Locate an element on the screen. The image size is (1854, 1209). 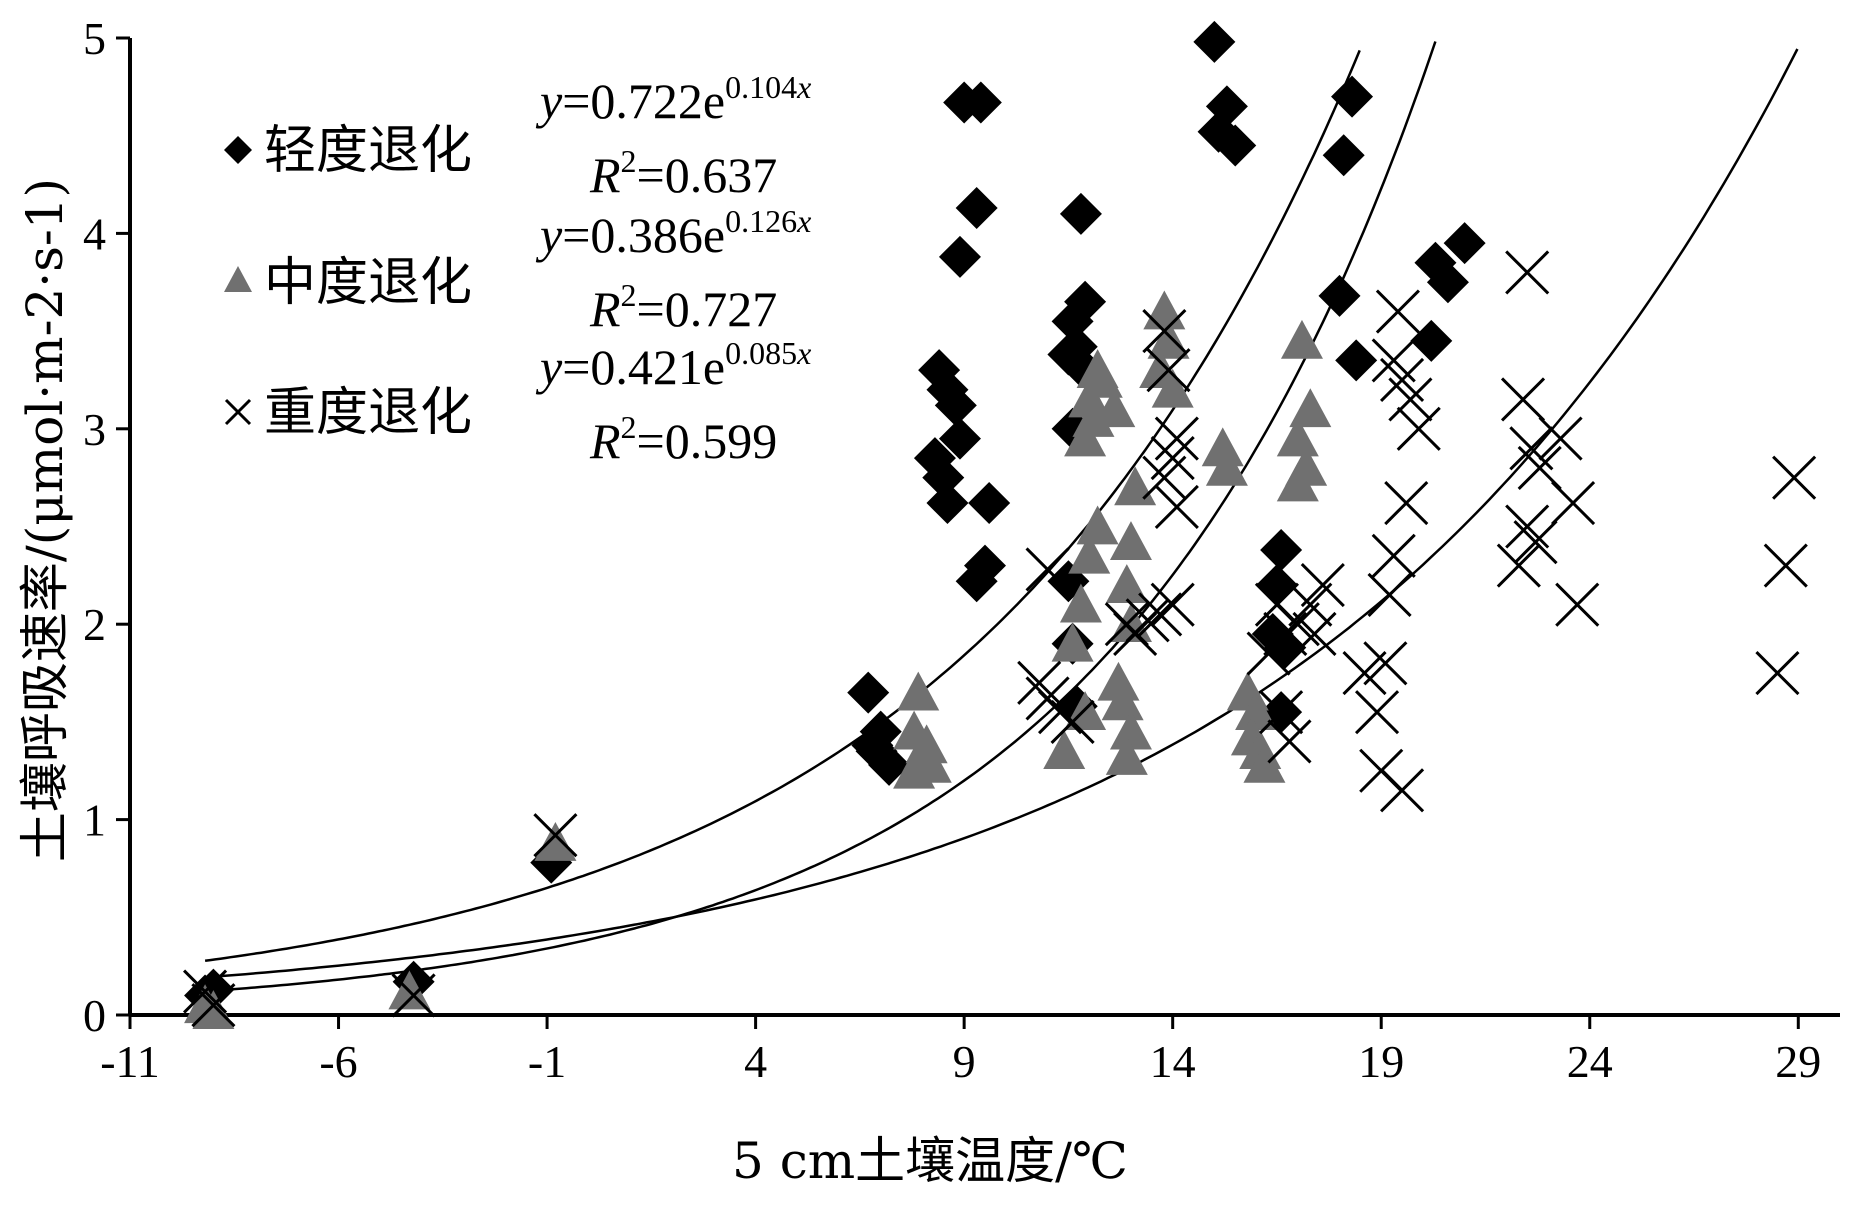
y-axis-title: 土壤呼吸速率/(μmol·m-2·s-1) is located at coordinates (45, 520).